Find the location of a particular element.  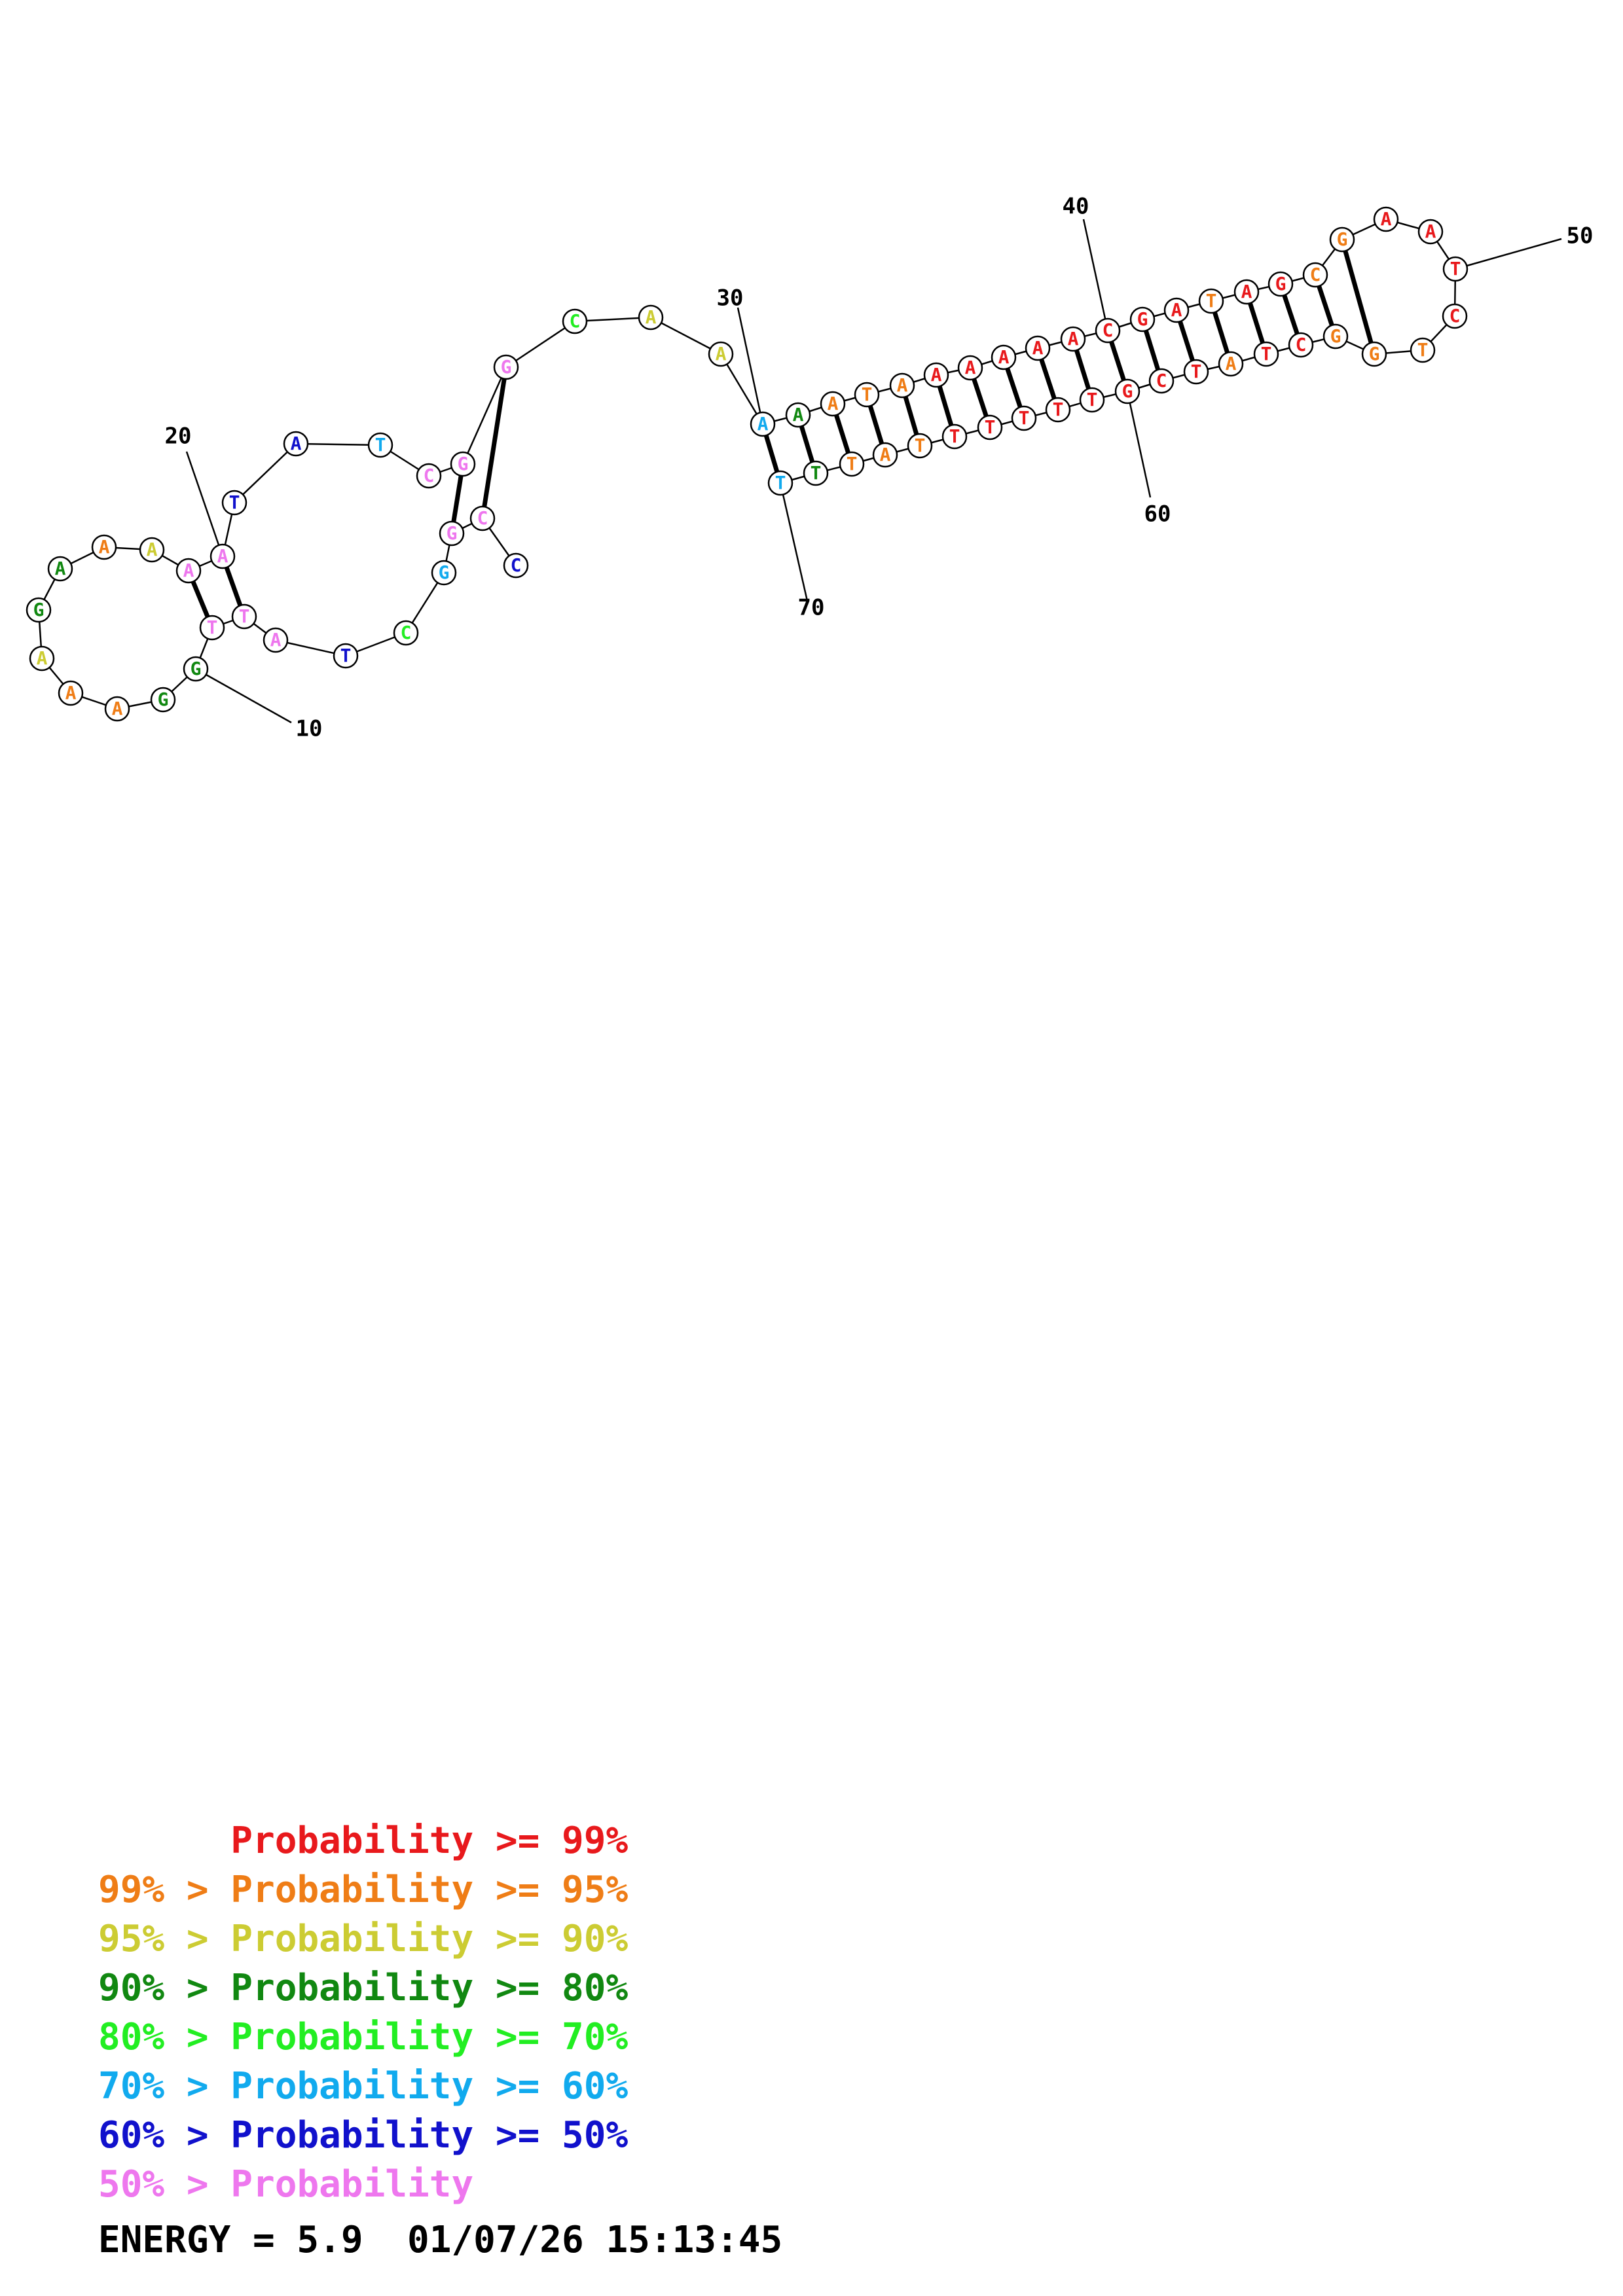

backbone-segment is located at coordinates (540, 344).